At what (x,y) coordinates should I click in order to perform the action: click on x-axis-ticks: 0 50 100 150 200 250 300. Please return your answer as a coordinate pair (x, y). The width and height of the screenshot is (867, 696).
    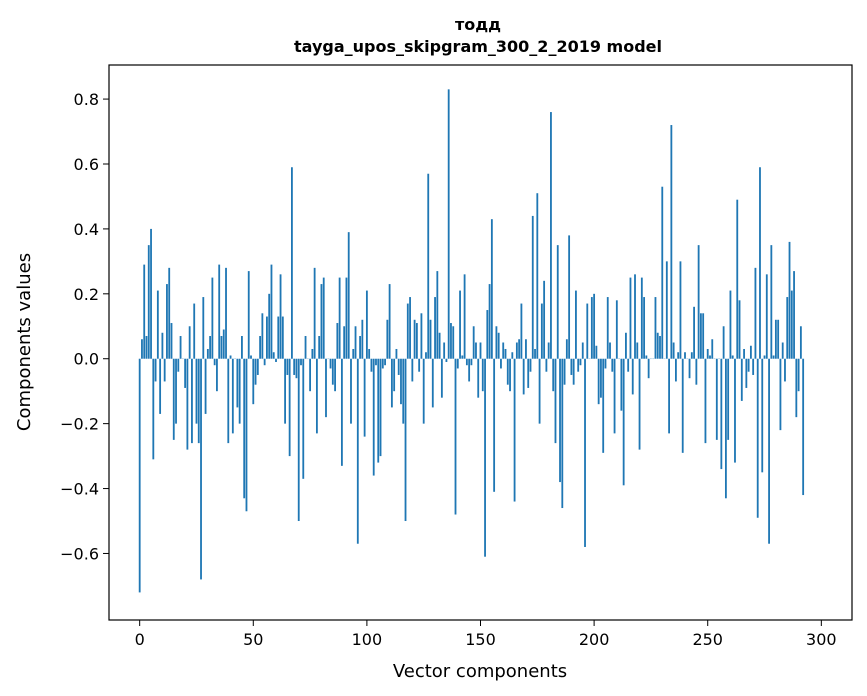
    Looking at the image, I should click on (486, 634).